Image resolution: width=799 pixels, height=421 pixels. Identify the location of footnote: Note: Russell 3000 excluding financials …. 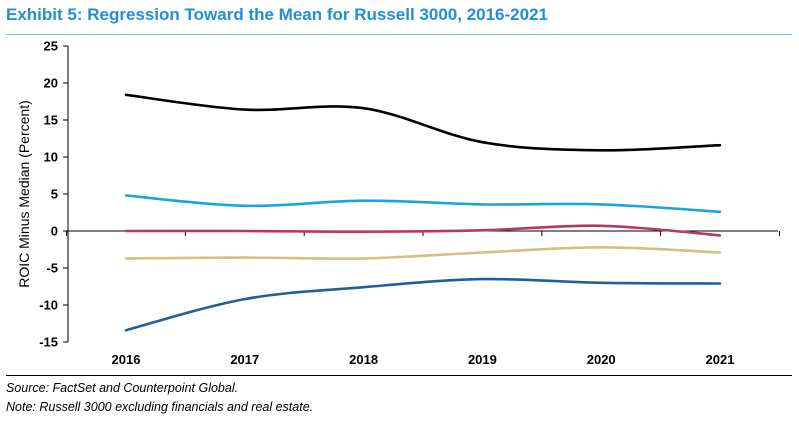
(160, 407).